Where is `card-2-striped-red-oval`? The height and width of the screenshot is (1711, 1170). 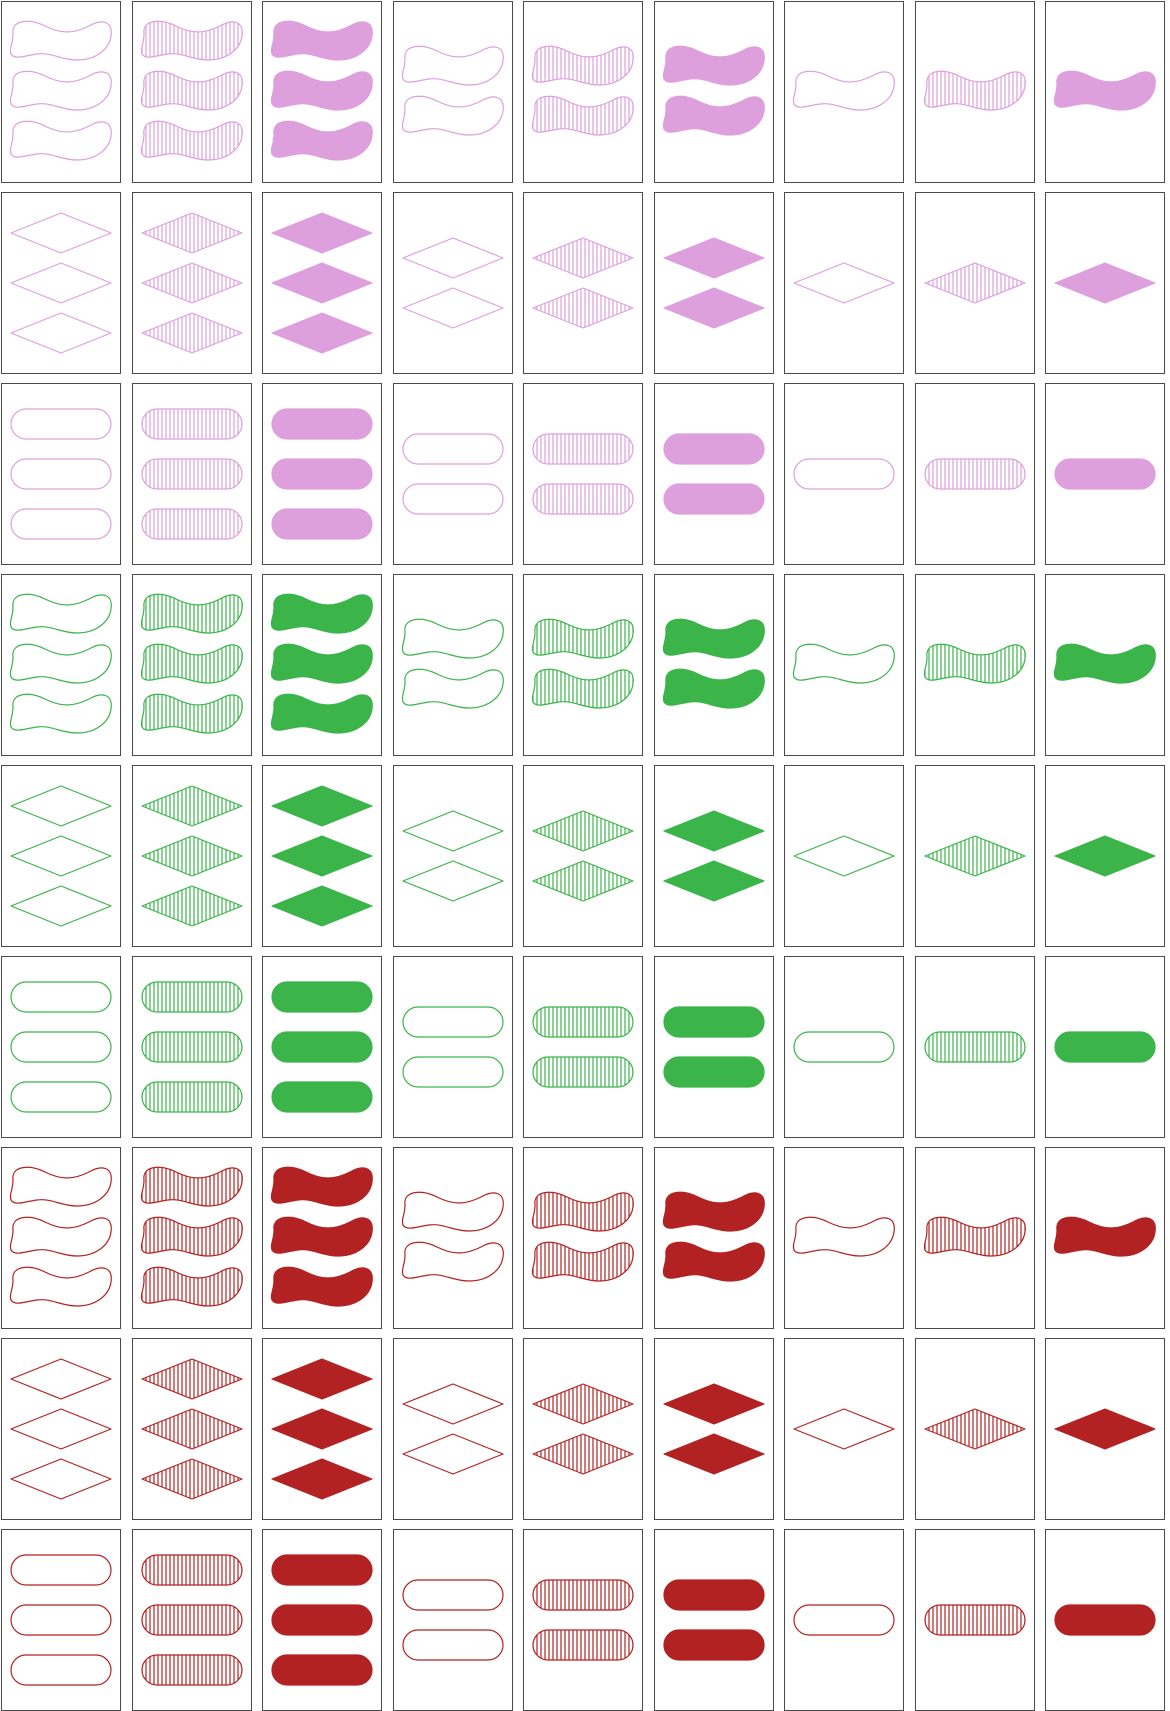 card-2-striped-red-oval is located at coordinates (583, 1620).